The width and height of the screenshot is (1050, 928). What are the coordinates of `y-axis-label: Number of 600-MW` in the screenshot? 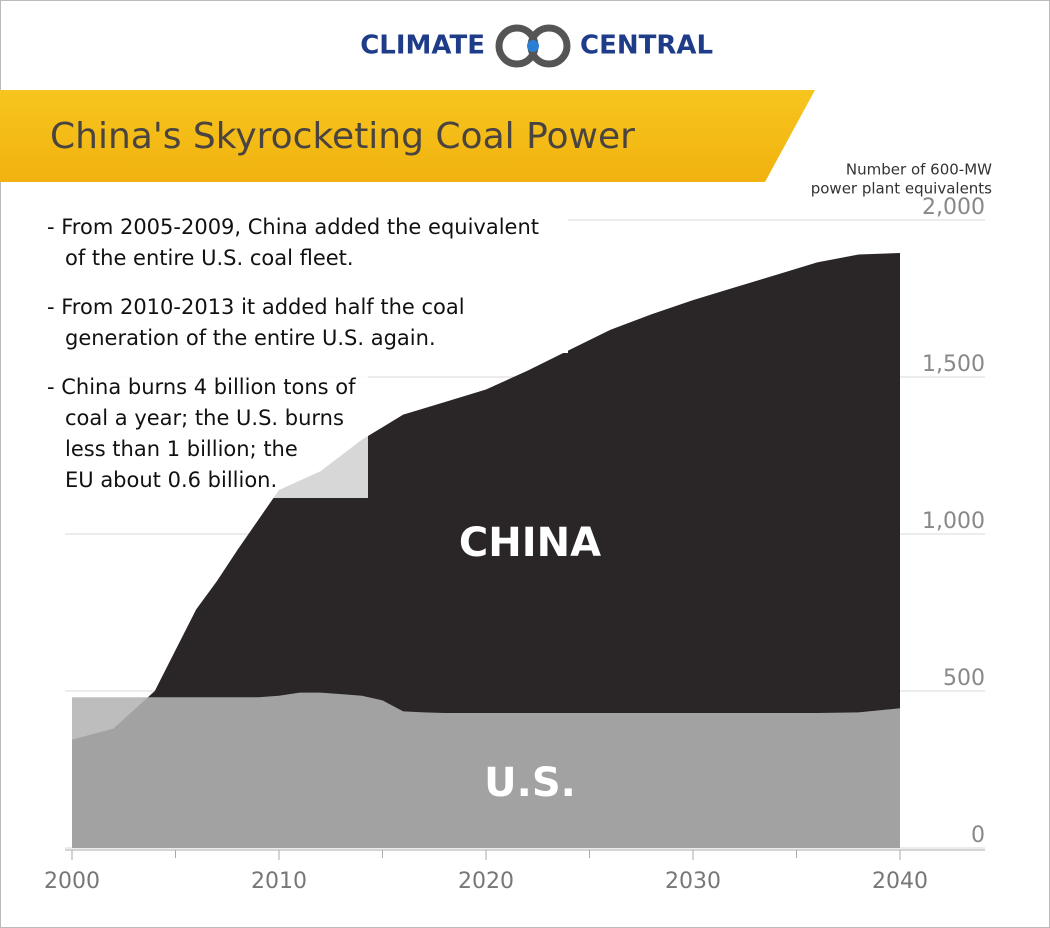 It's located at (919, 170).